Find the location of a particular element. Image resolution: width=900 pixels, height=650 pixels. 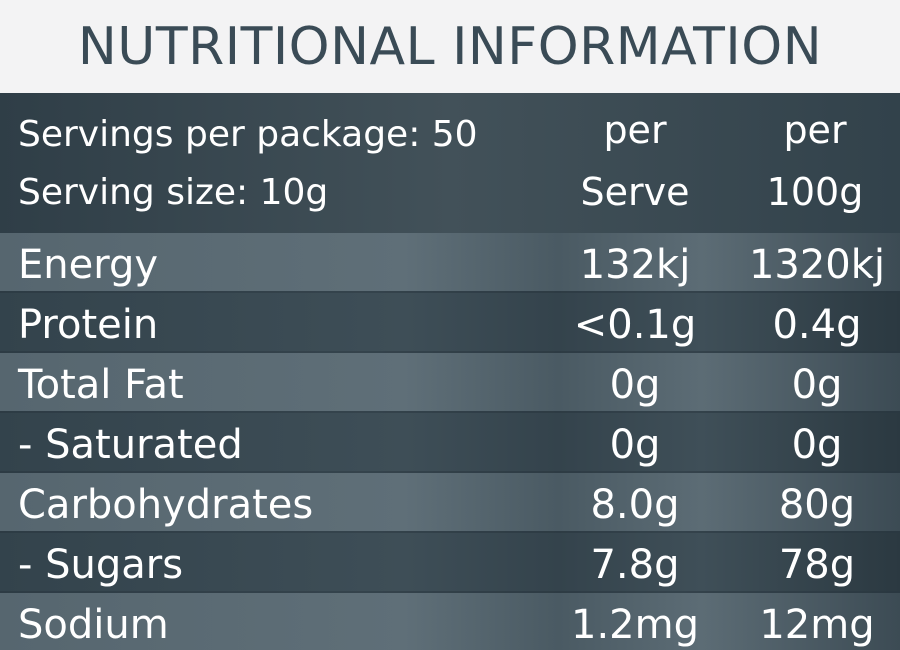

nutrient-label: - Sugars is located at coordinates (101, 565).